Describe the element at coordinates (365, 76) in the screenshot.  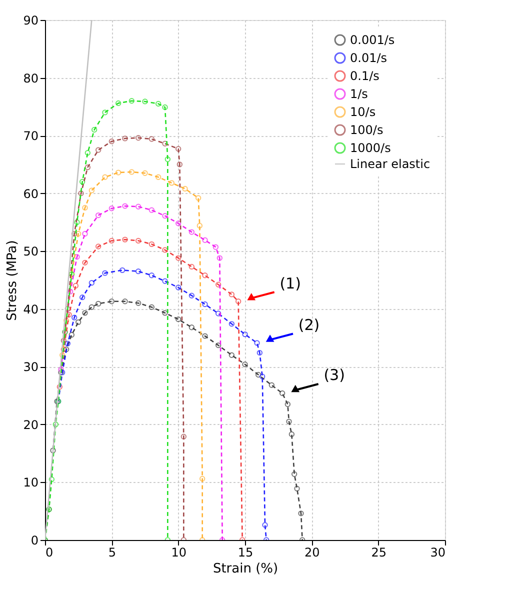
I see `legend-label: 0.1/s` at that location.